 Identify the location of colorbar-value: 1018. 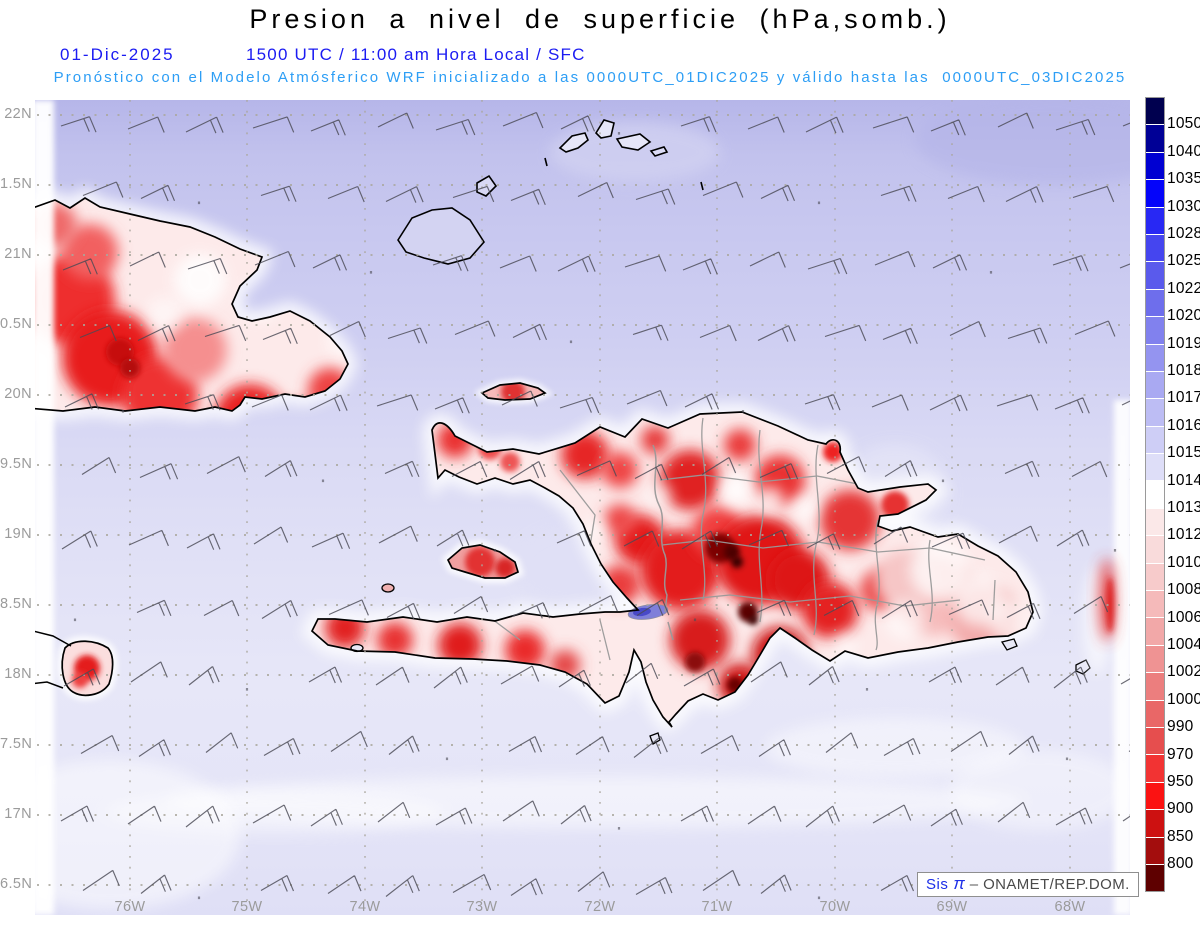
(1183, 370).